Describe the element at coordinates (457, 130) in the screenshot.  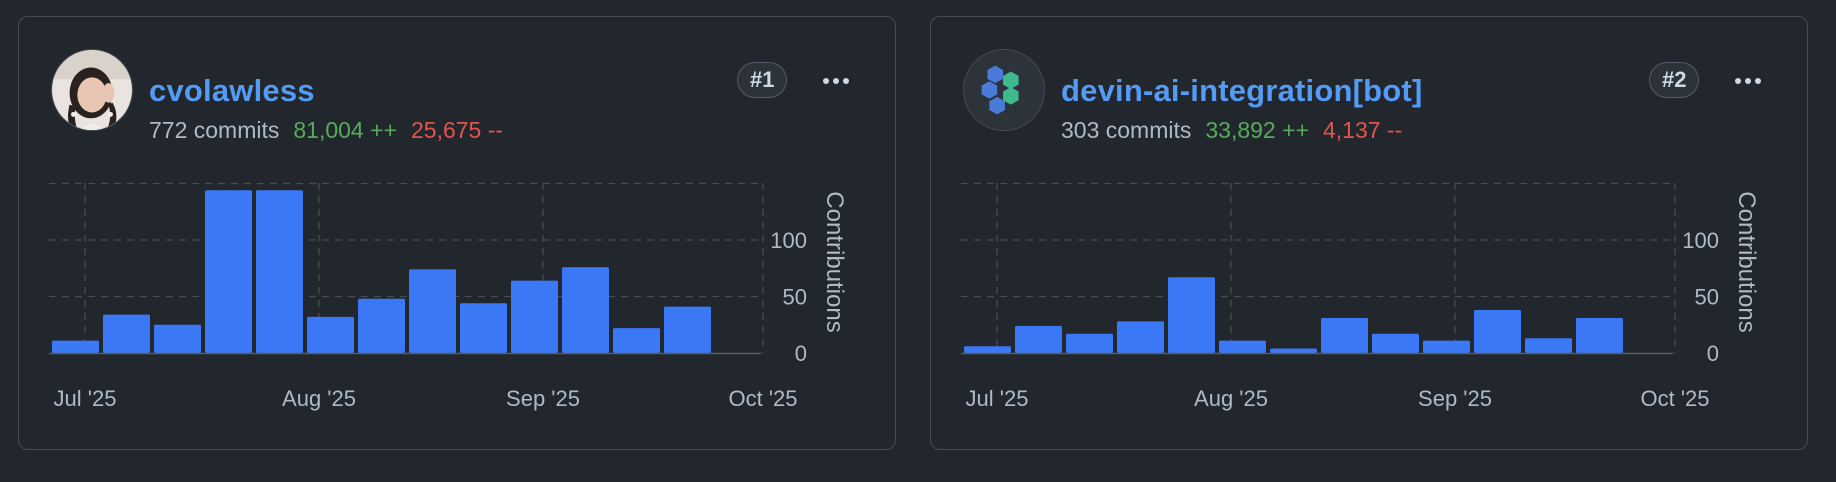
I see `deletions-count: 25,675 --` at that location.